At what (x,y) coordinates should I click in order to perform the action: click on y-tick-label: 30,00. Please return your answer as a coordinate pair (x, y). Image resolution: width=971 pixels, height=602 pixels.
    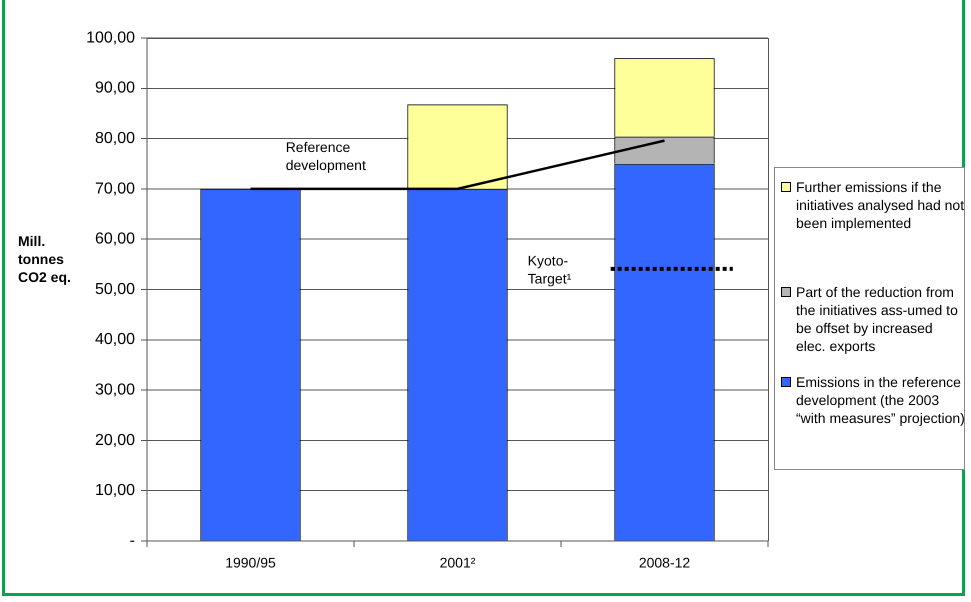
    Looking at the image, I should click on (115, 390).